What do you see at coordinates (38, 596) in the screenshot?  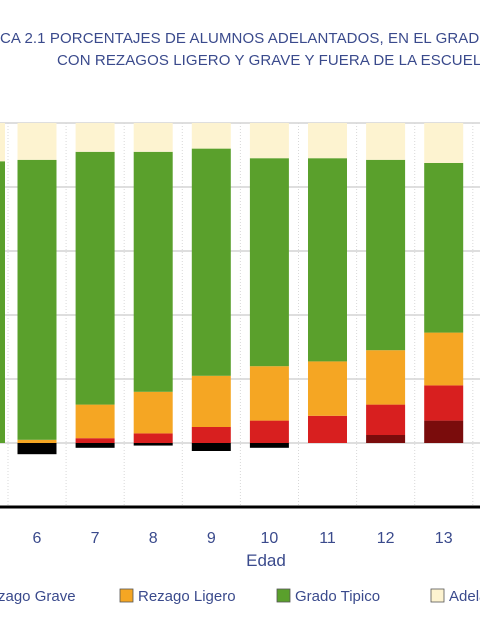 I see `legend-label: zago Grave` at bounding box center [38, 596].